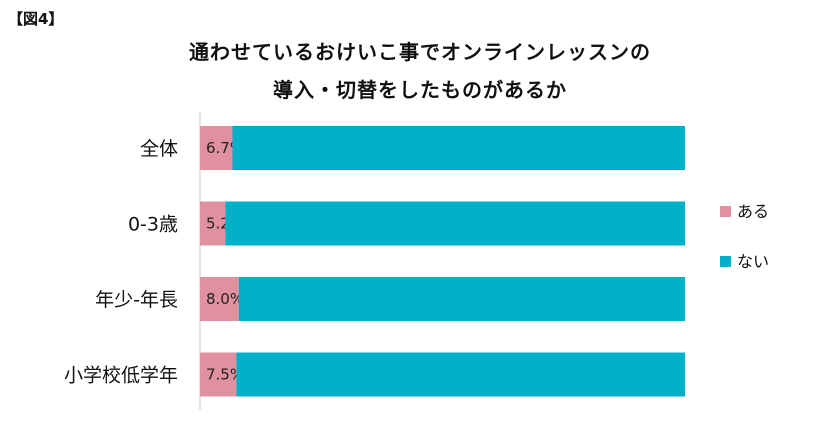 The image size is (840, 426). What do you see at coordinates (136, 300) in the screenshot?
I see `category-label-2: 年少-年長` at bounding box center [136, 300].